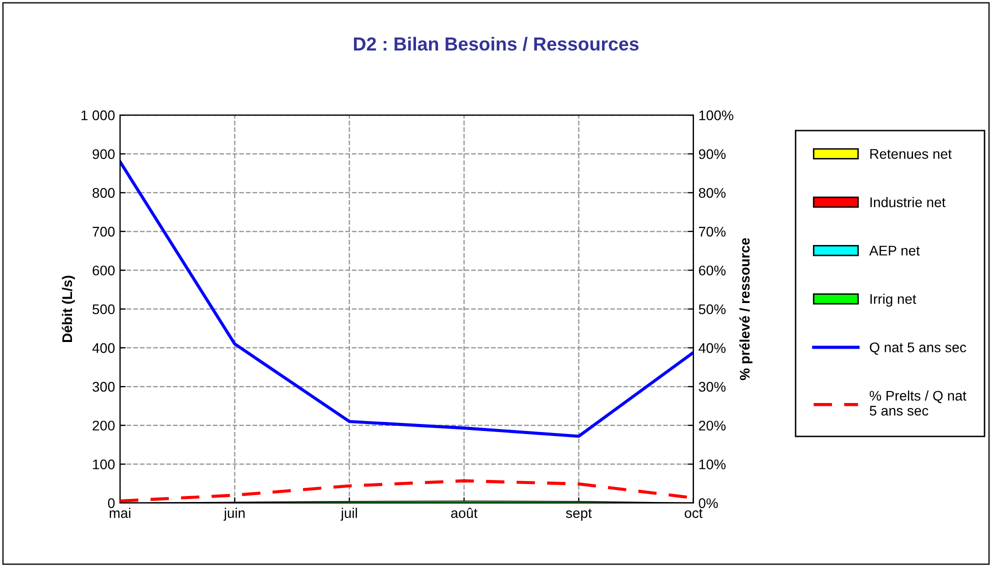 The height and width of the screenshot is (567, 992). What do you see at coordinates (68, 309) in the screenshot?
I see `y-axis-title: Débit (L/s)` at bounding box center [68, 309].